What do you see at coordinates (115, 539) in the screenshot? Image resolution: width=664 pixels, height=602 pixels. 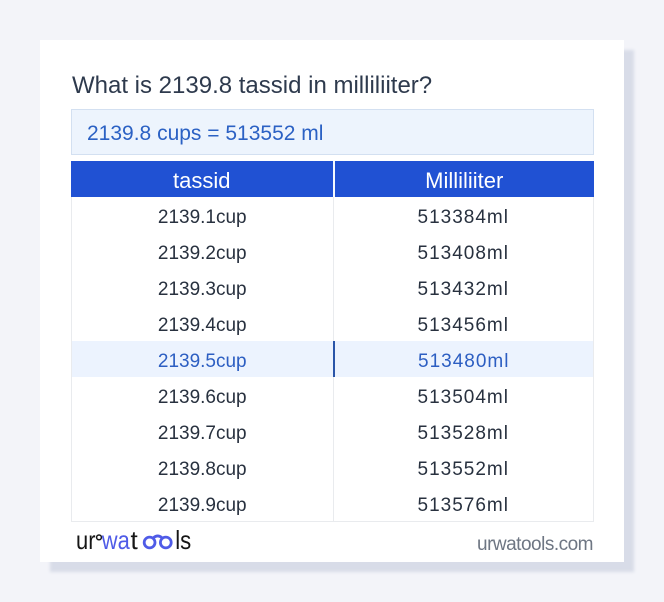 I see `svg-text: wa` at bounding box center [115, 539].